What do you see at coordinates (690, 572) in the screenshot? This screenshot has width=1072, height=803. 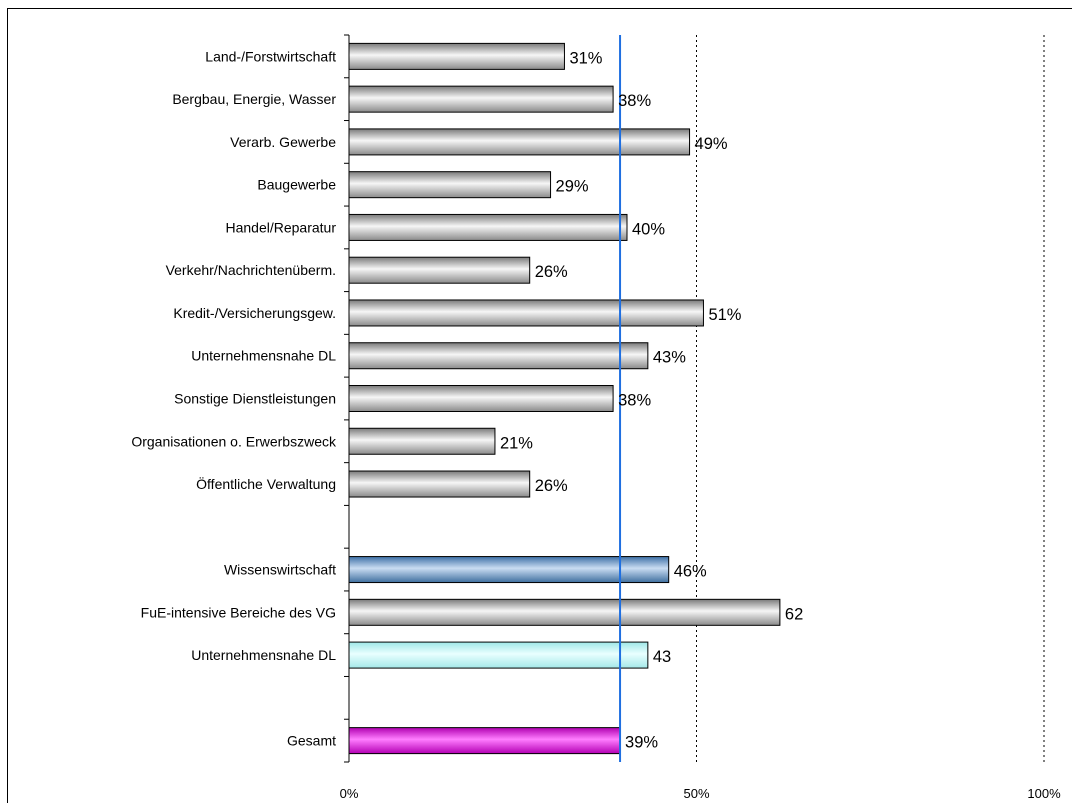 I see `data-label: 46%` at bounding box center [690, 572].